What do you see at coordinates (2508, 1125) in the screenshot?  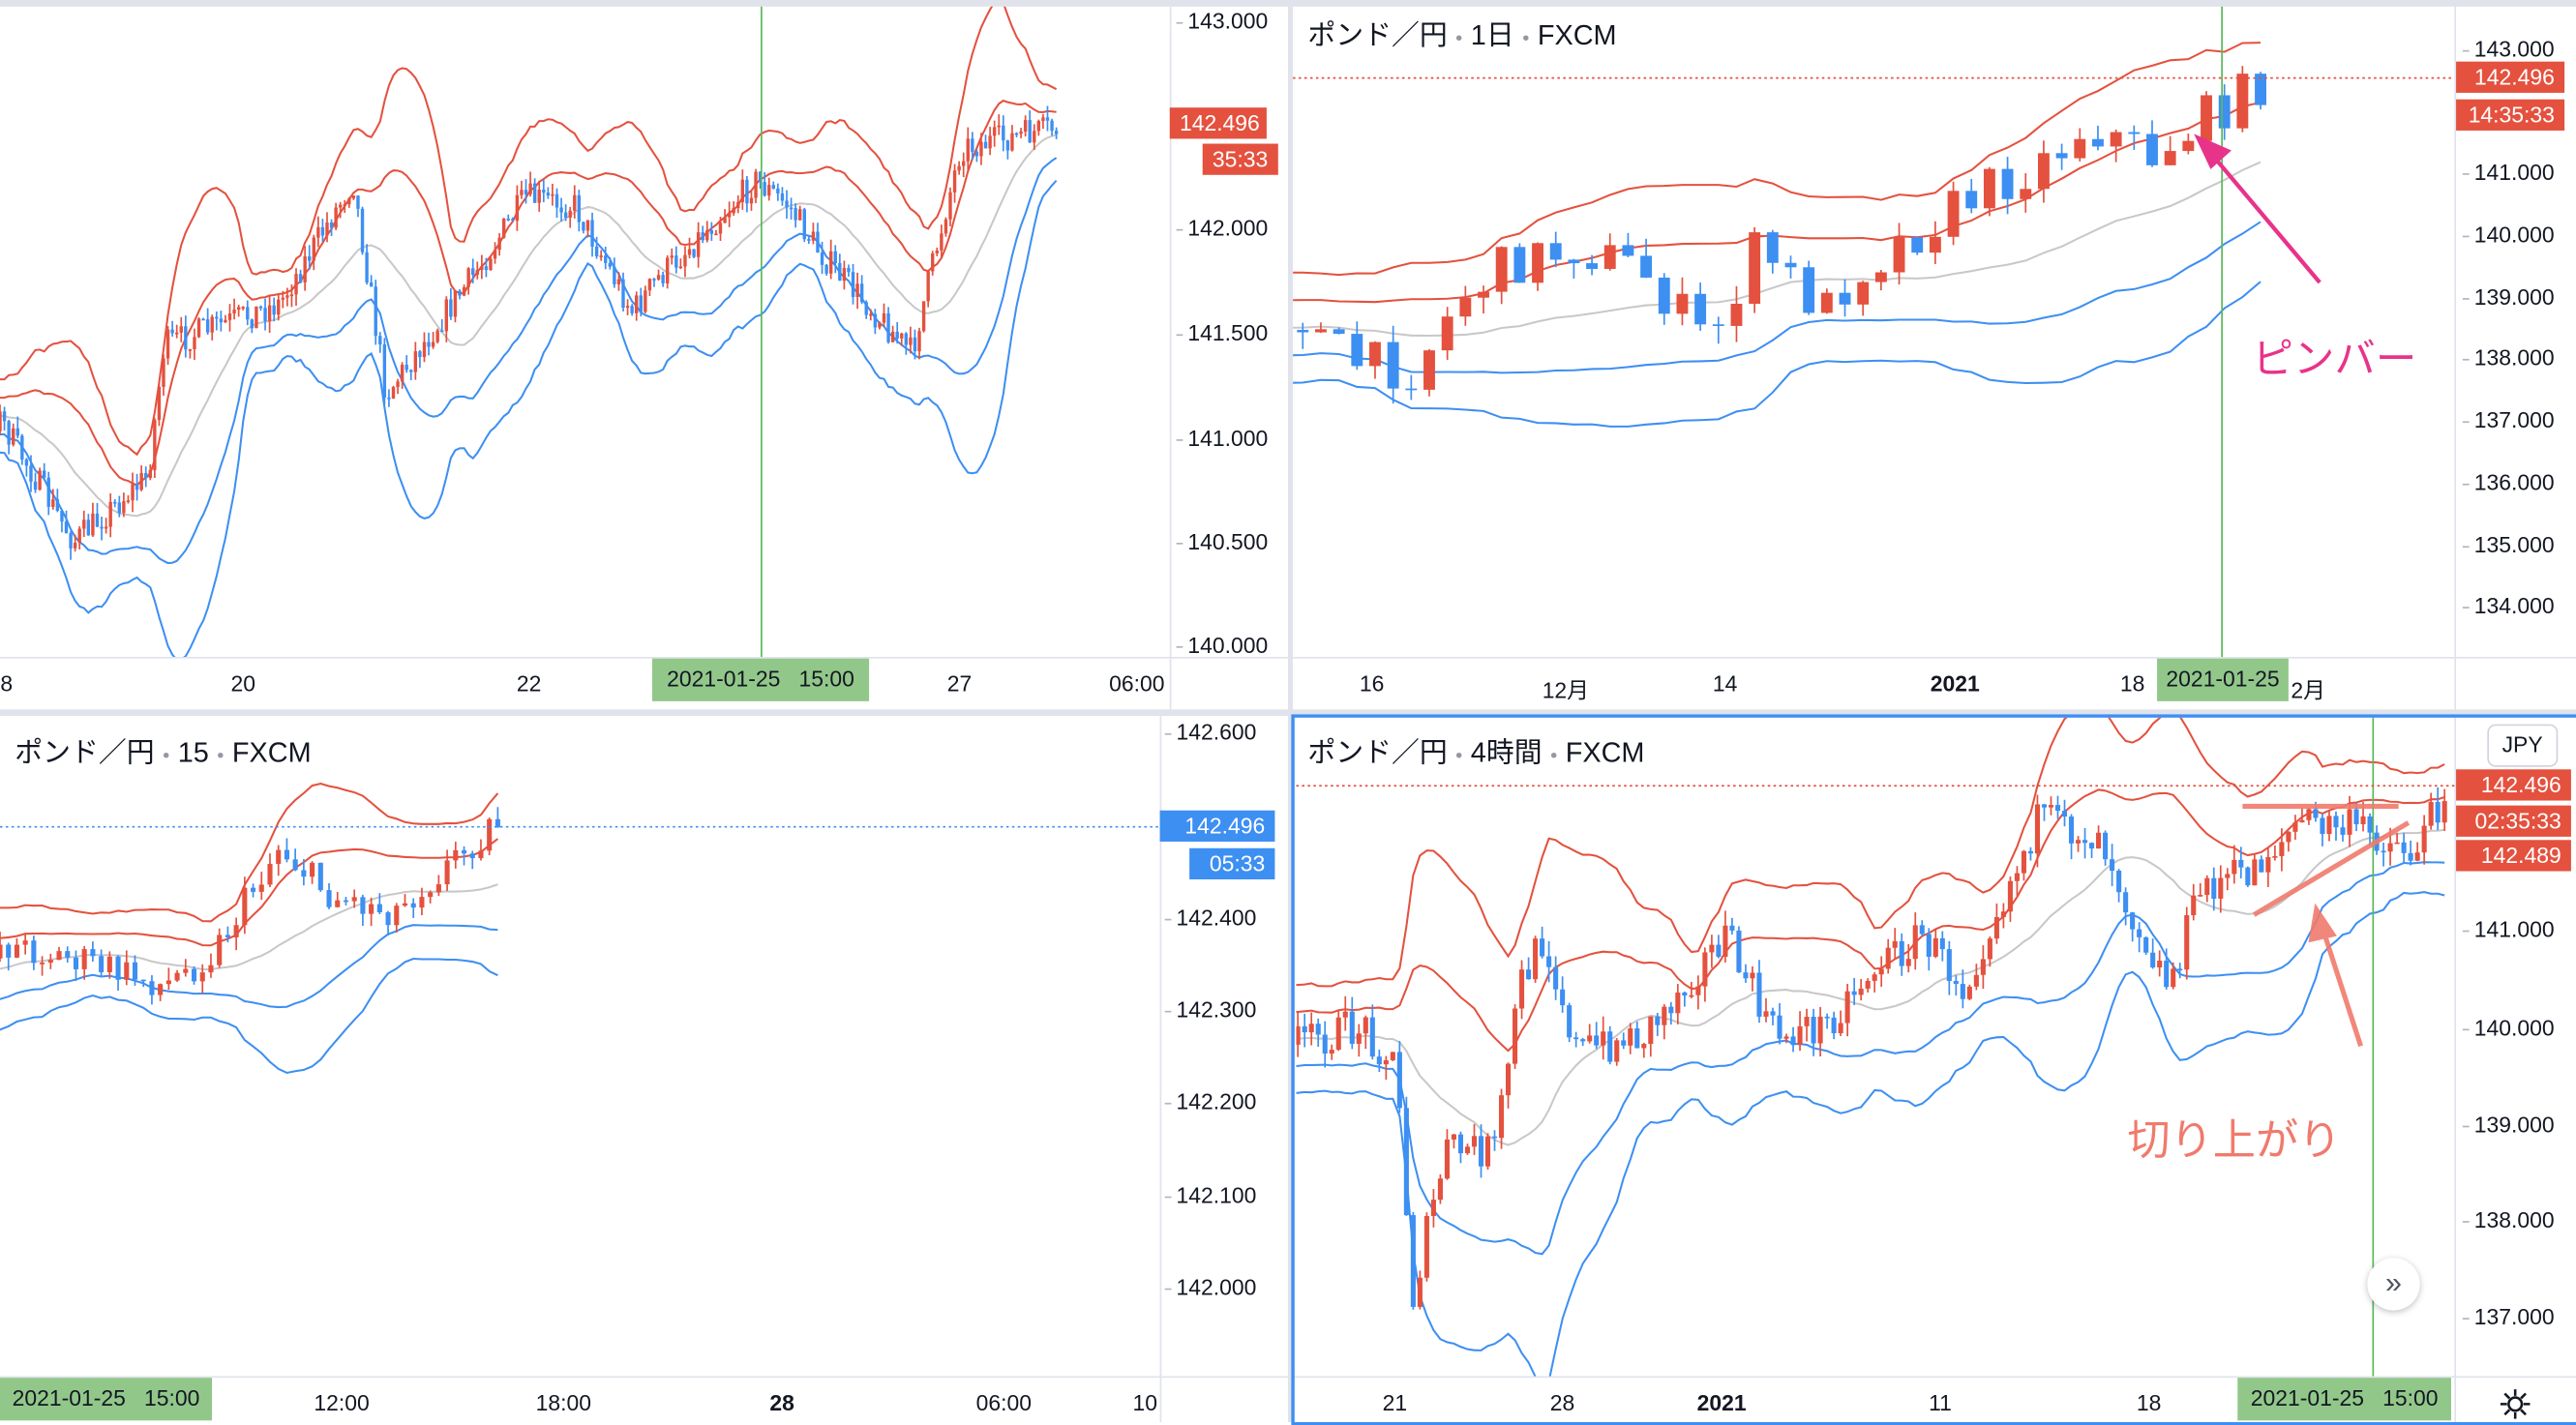 I see `price-label: 139.000` at bounding box center [2508, 1125].